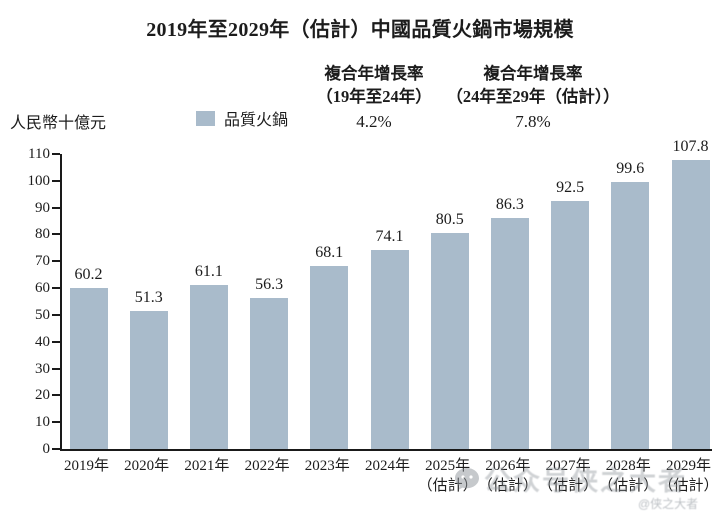 Image resolution: width=720 pixels, height=516 pixels. What do you see at coordinates (208, 271) in the screenshot?
I see `bar-value-label: 61.1` at bounding box center [208, 271].